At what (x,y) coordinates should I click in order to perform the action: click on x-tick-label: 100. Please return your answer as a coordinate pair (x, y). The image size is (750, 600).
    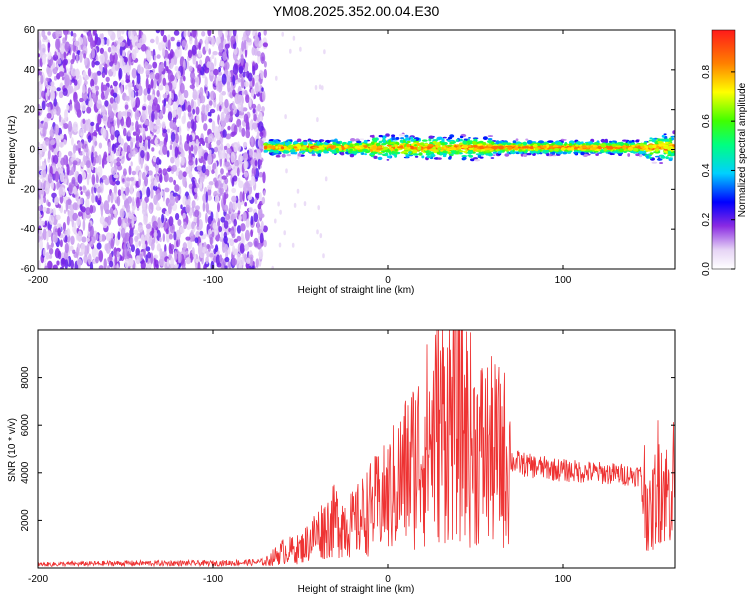
    Looking at the image, I should click on (563, 579).